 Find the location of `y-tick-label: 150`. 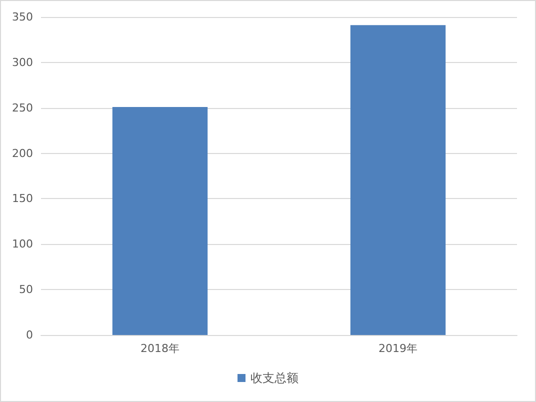

y-tick-label: 150 is located at coordinates (22, 199).